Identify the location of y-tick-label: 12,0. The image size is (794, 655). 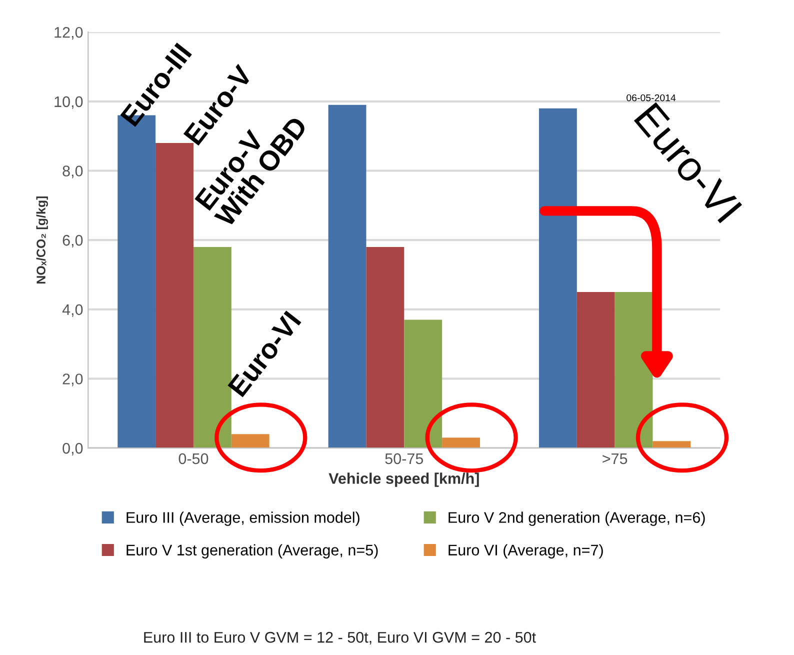
(68, 33).